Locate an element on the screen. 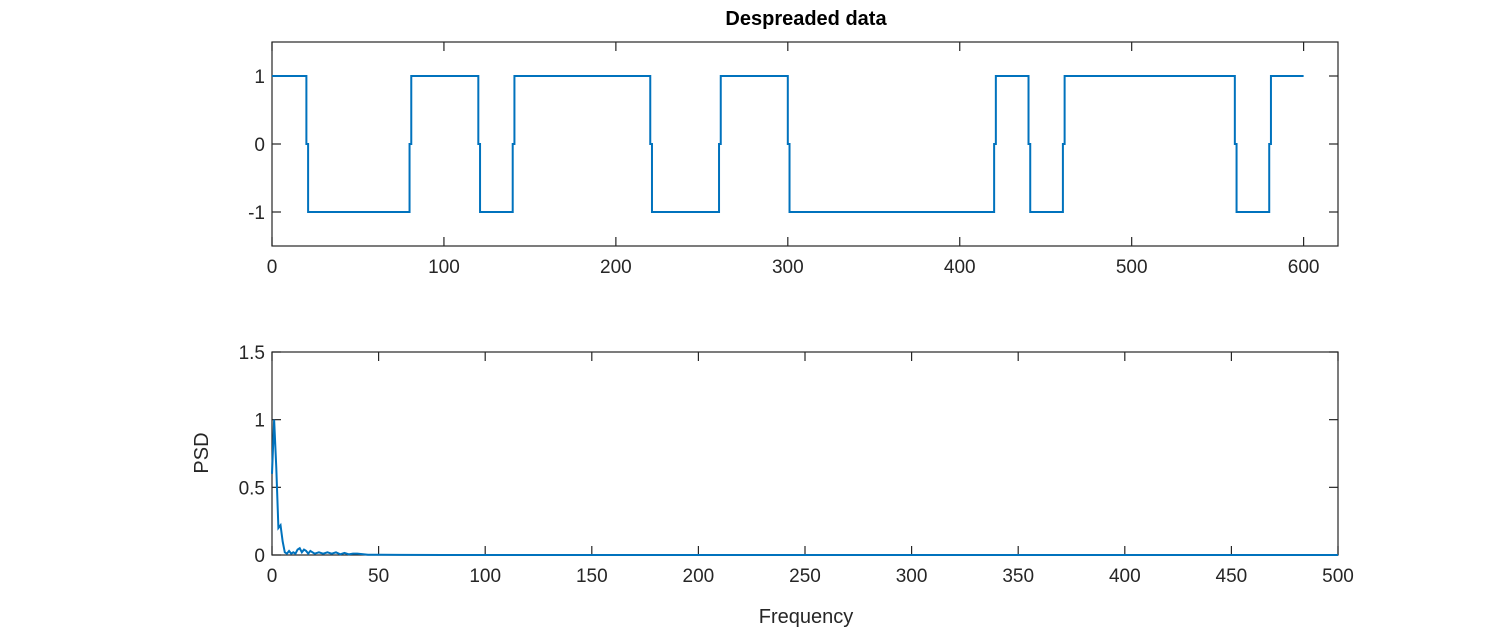 This screenshot has width=1500, height=627. y-tick-label: 0.5 is located at coordinates (252, 488).